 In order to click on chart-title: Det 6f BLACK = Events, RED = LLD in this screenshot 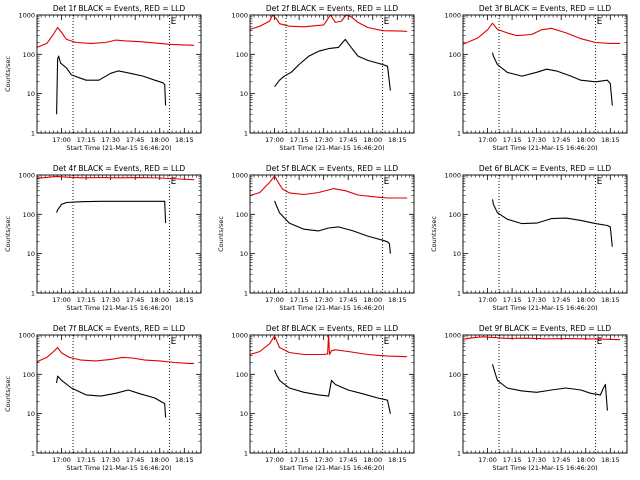, I will do `click(545, 168)`.